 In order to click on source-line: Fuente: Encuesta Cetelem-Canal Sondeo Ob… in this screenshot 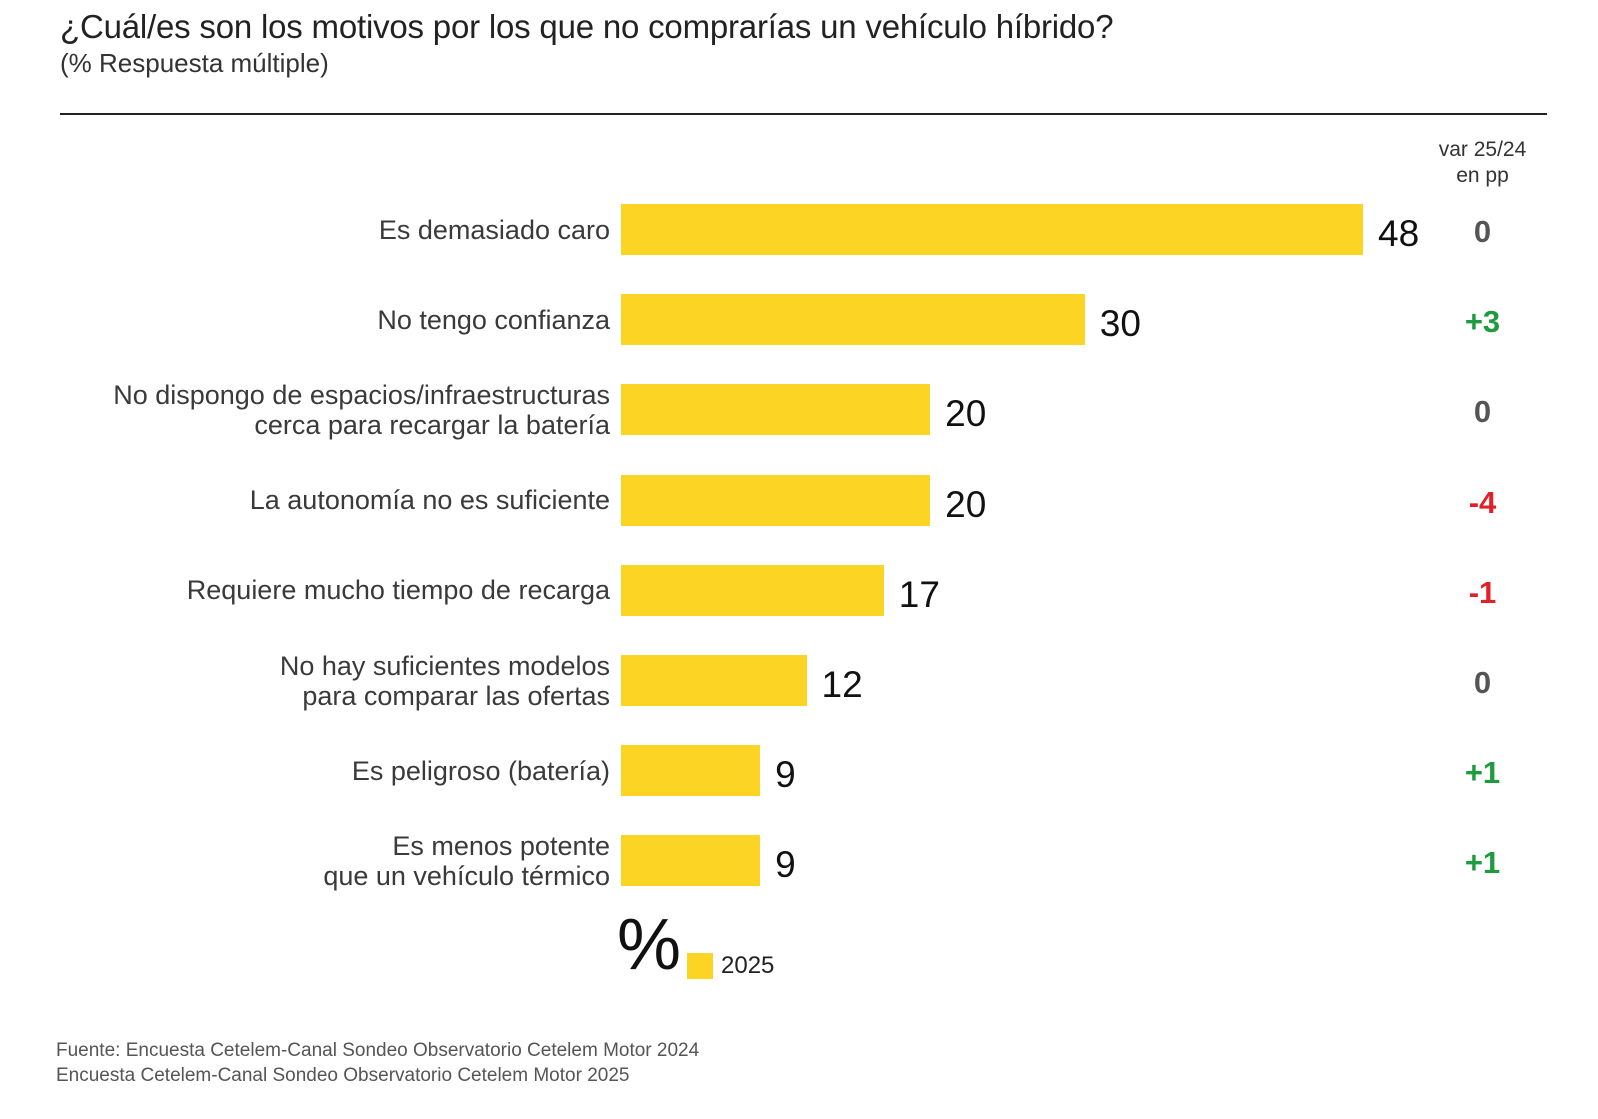, I will do `click(378, 1050)`.